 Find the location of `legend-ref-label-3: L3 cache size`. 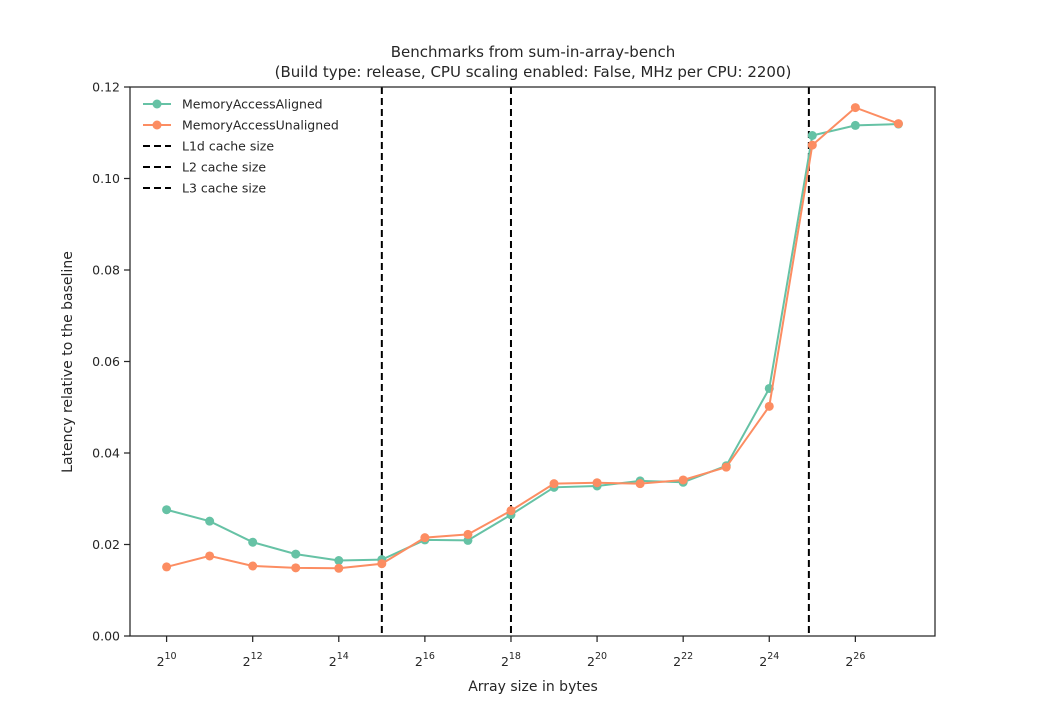

legend-ref-label-3: L3 cache size is located at coordinates (224, 188).